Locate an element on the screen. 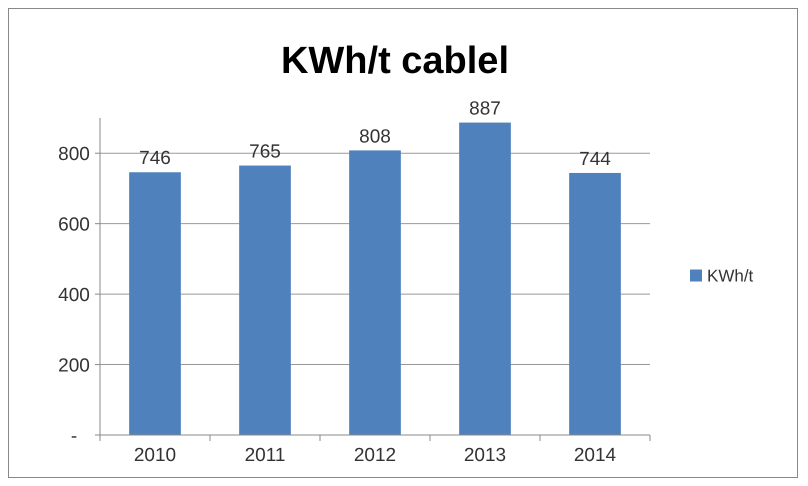  data-label: 765 is located at coordinates (265, 152).